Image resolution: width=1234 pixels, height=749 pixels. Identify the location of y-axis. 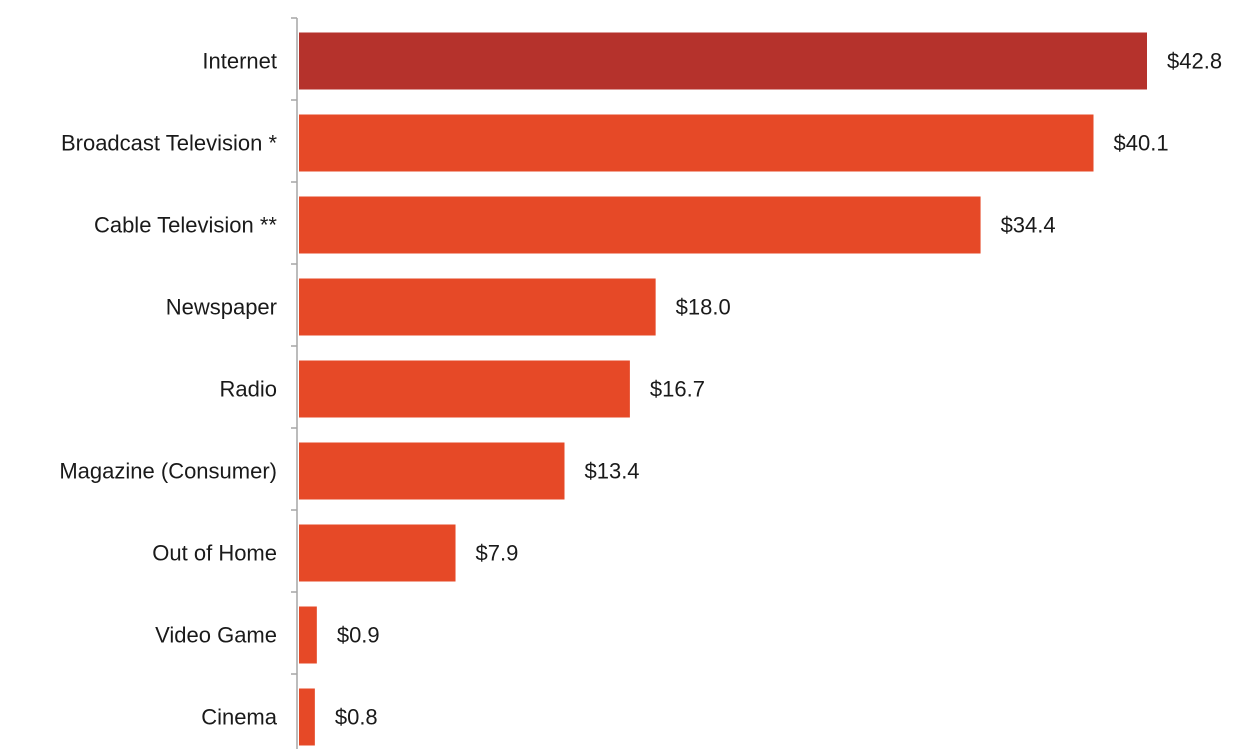
(294, 383).